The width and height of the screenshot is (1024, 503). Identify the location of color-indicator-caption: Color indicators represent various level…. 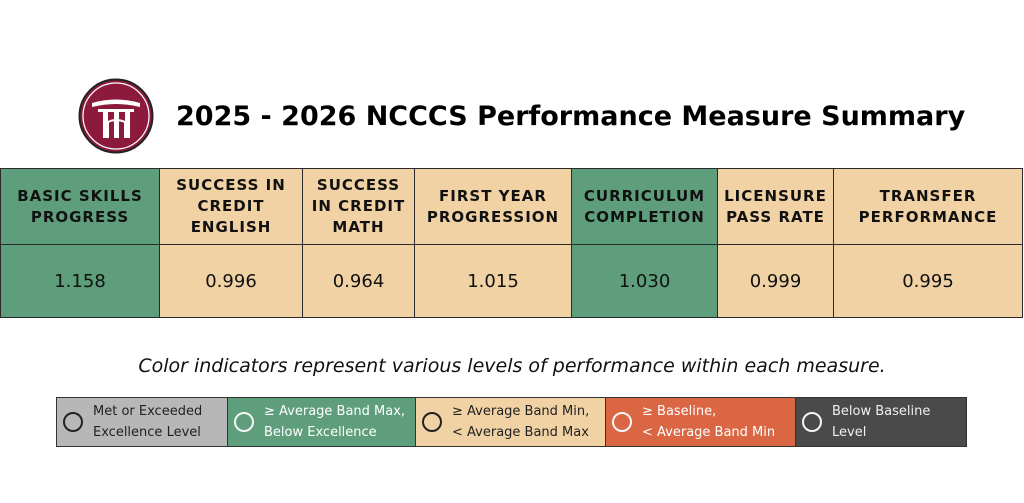
(512, 366).